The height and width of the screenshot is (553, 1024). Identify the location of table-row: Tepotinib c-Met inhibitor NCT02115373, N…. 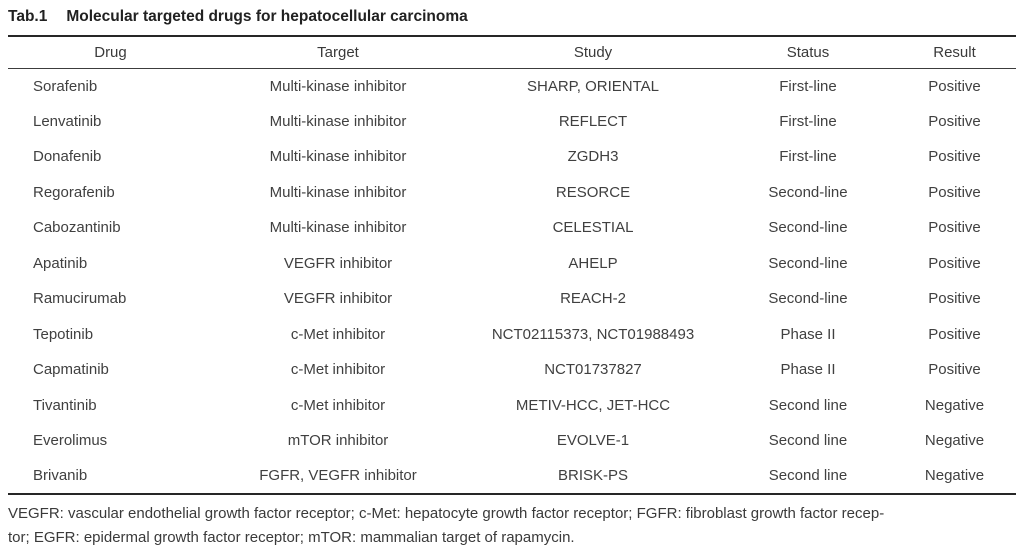
(512, 335).